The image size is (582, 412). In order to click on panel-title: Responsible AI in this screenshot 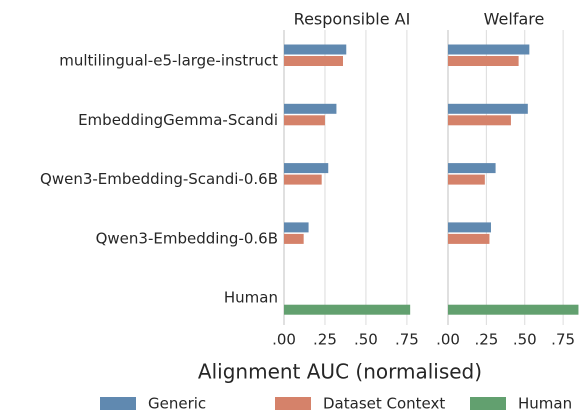, I will do `click(352, 19)`.